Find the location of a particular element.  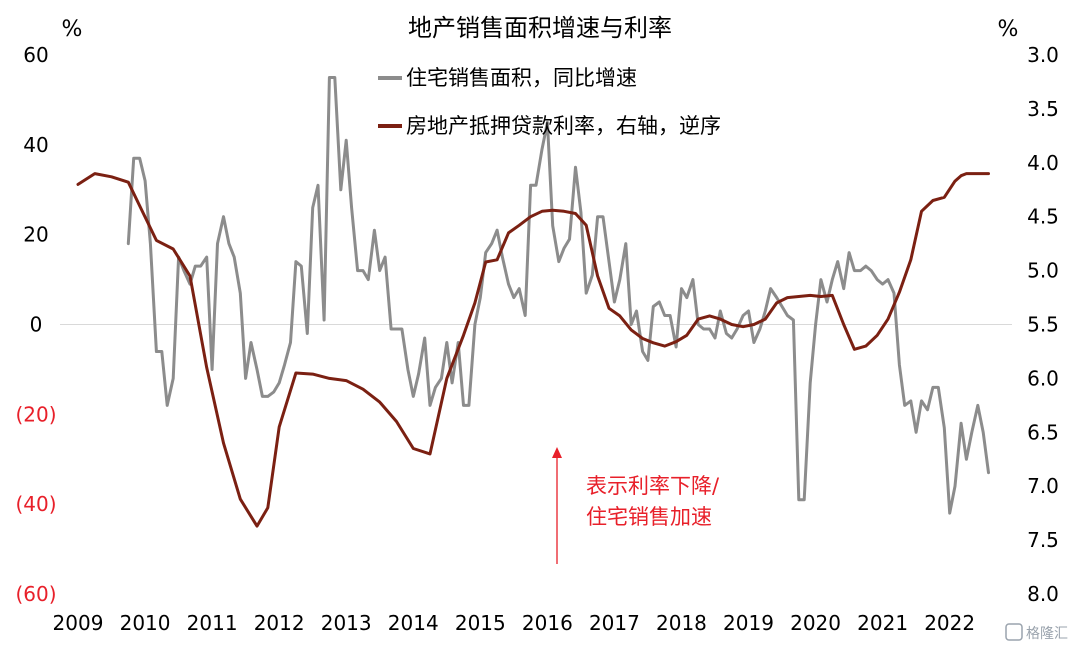

x-tick-label: 2022 is located at coordinates (949, 623).